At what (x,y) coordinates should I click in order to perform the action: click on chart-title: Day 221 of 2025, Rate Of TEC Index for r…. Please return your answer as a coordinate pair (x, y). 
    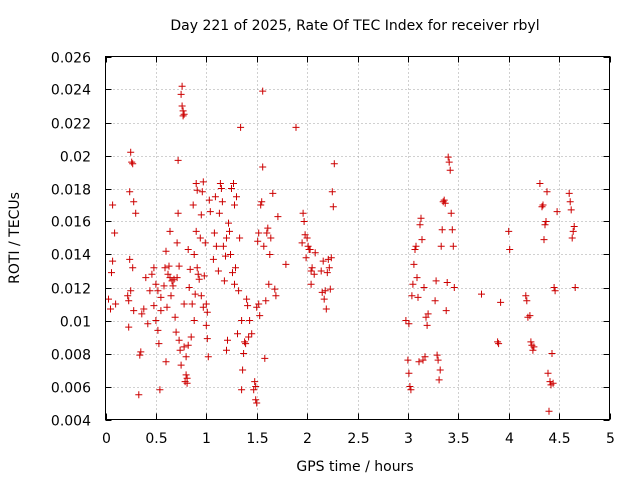
    Looking at the image, I should click on (354, 26).